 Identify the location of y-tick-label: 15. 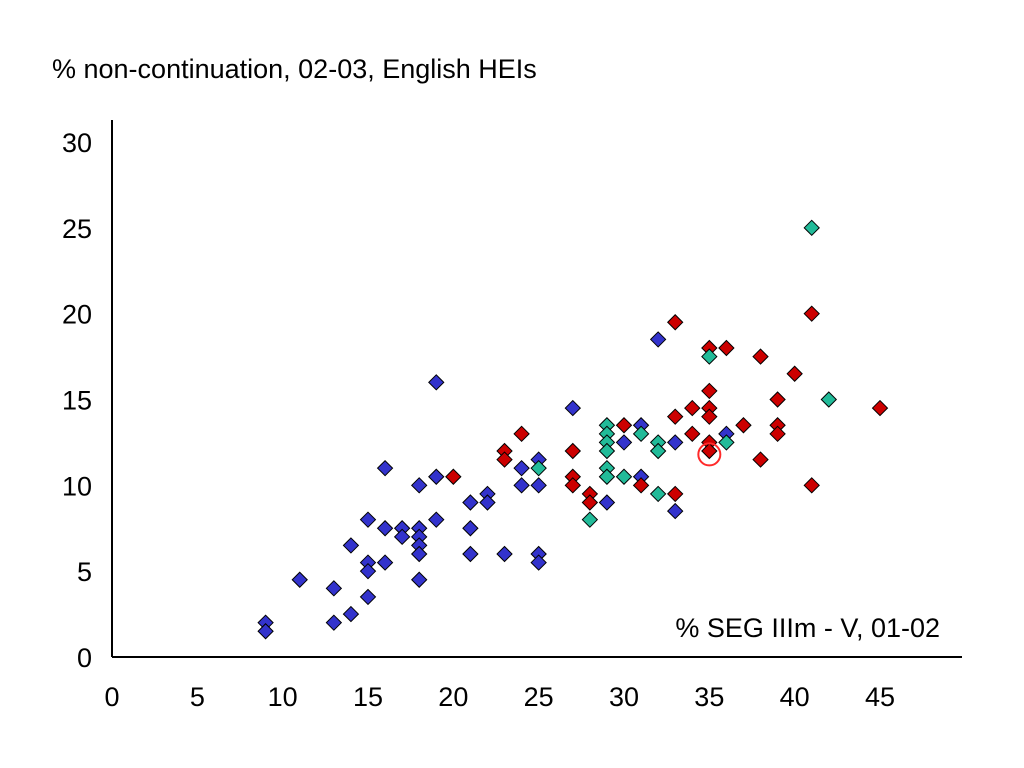
(77, 401).